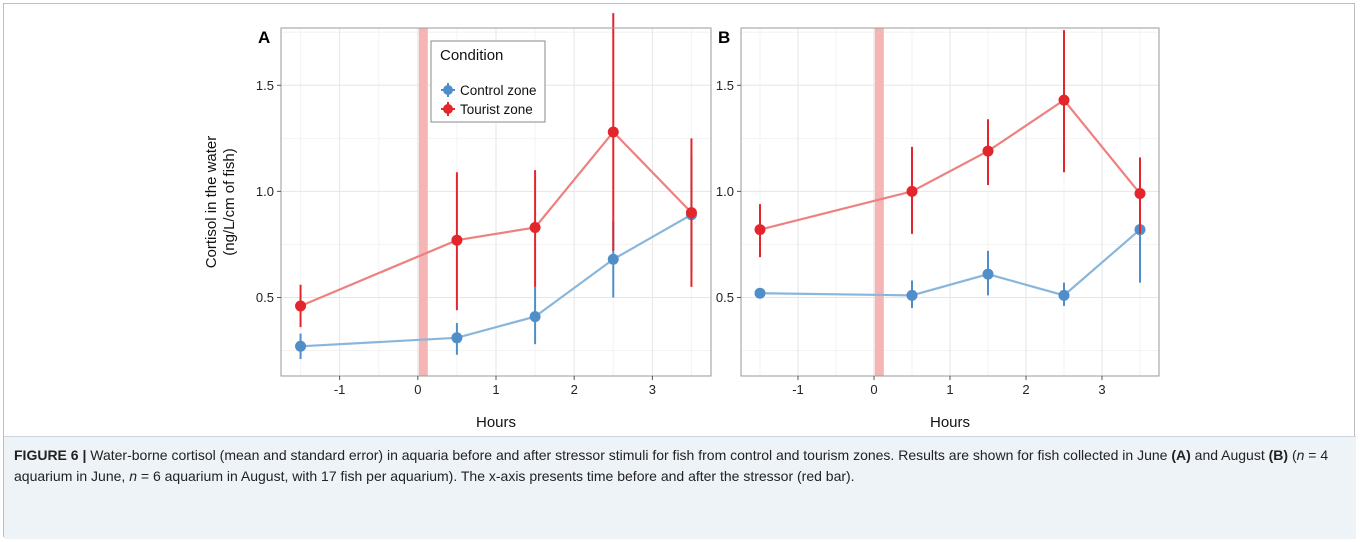  Describe the element at coordinates (498, 90) in the screenshot. I see `legend-entry: Control zone` at that location.